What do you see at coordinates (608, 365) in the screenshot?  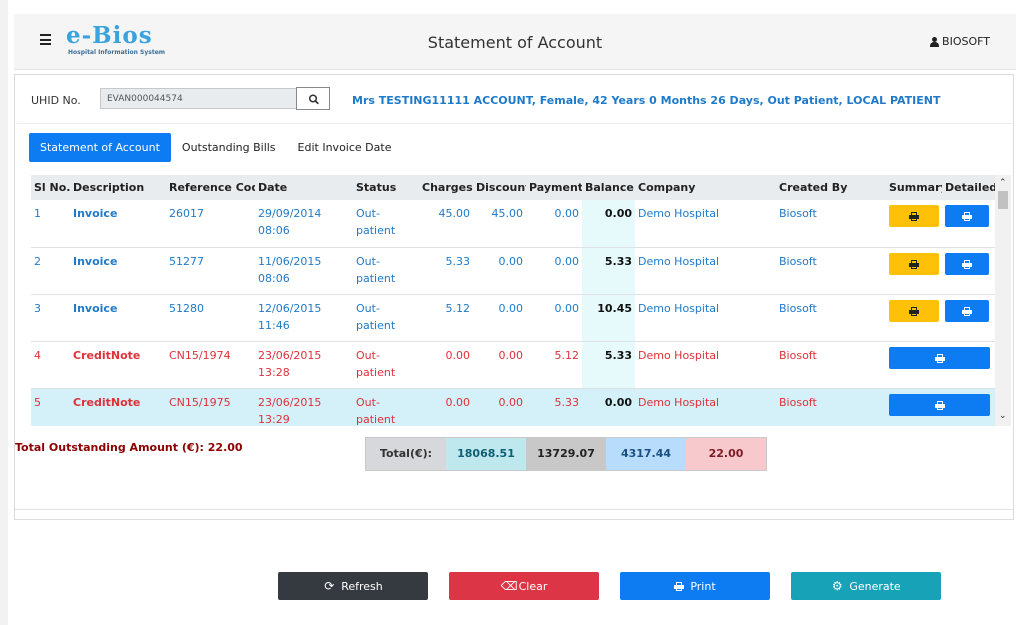 I see `cell-balance: 5.33` at bounding box center [608, 365].